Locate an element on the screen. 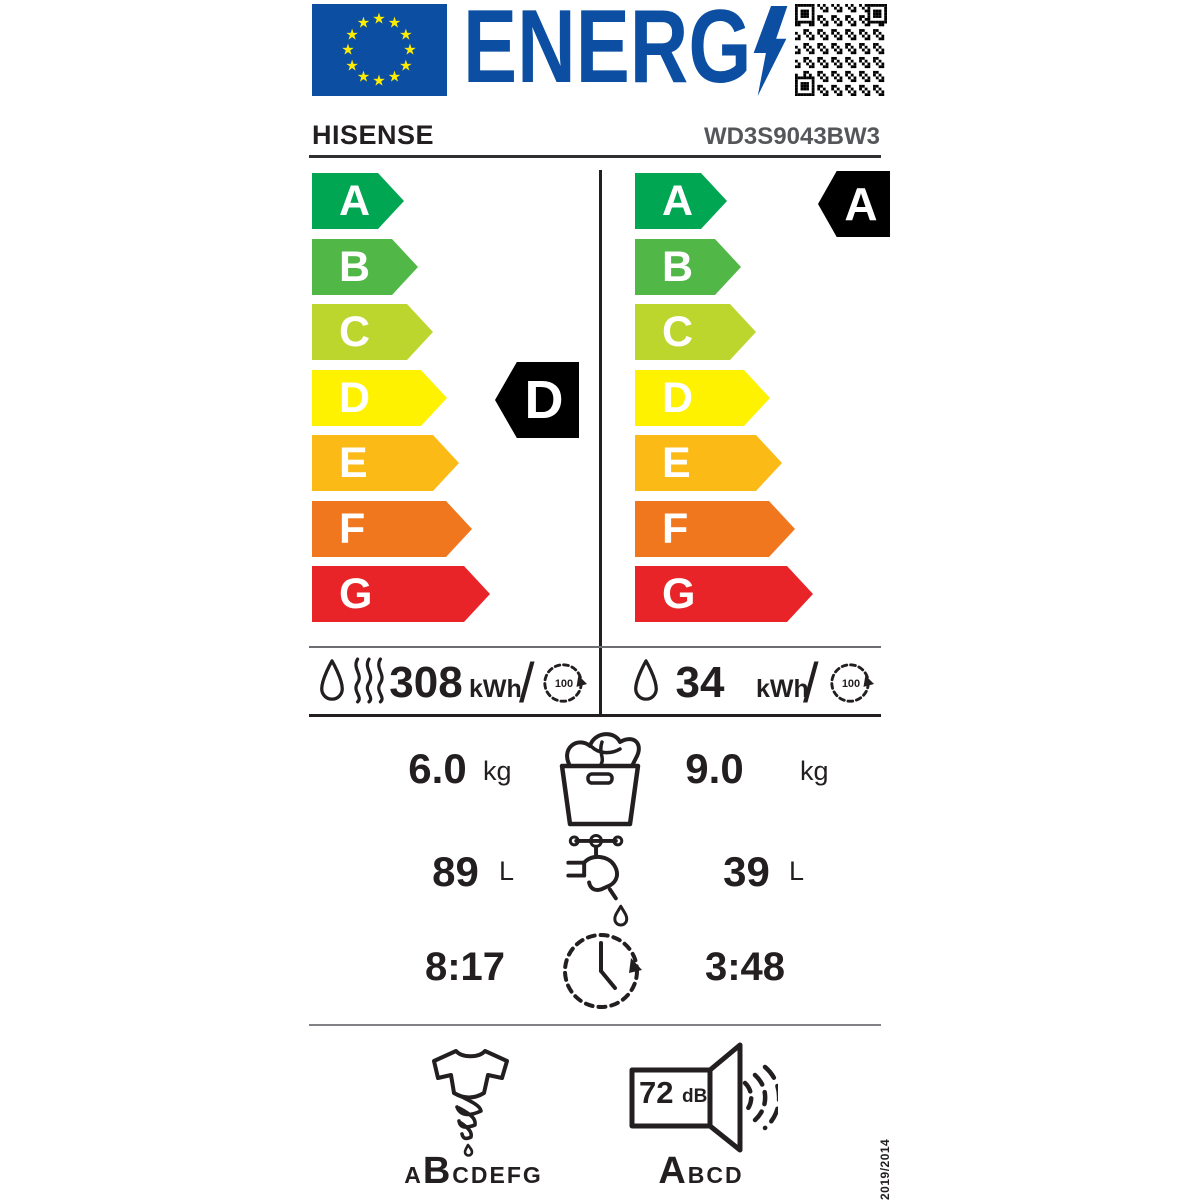 The image size is (1200, 1200). water-right-unit: L is located at coordinates (797, 871).